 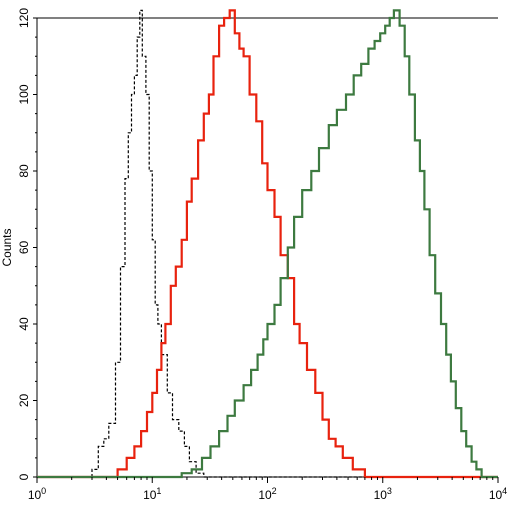 I want to click on y-tick-label-0: 0, so click(x=24, y=476).